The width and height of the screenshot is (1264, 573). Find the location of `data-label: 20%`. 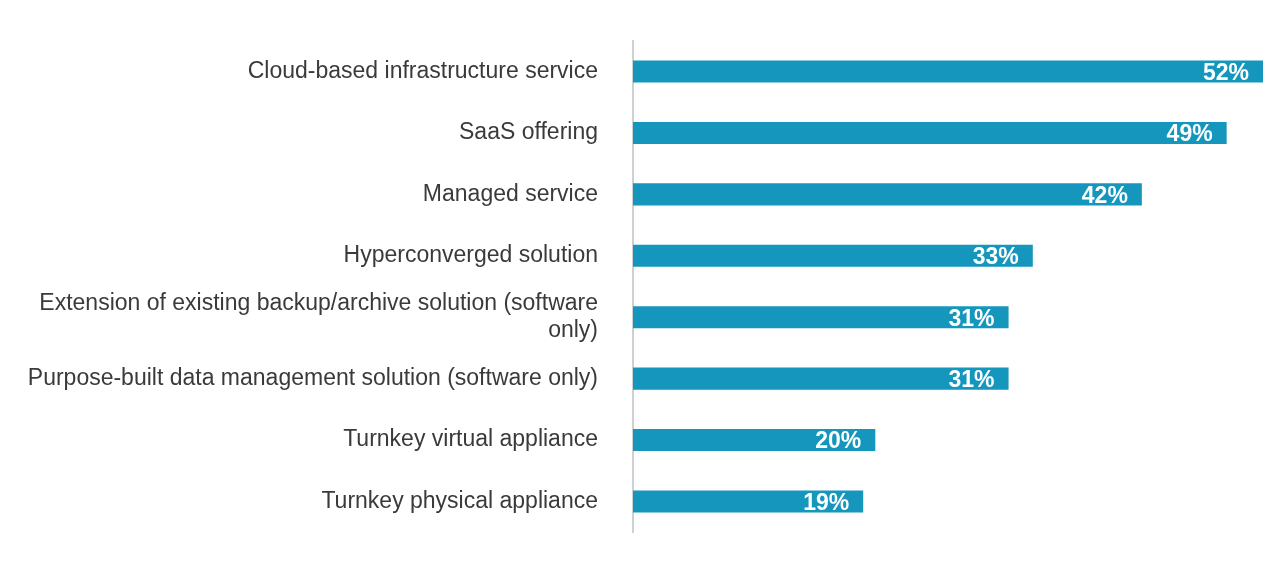

data-label: 20% is located at coordinates (838, 440).